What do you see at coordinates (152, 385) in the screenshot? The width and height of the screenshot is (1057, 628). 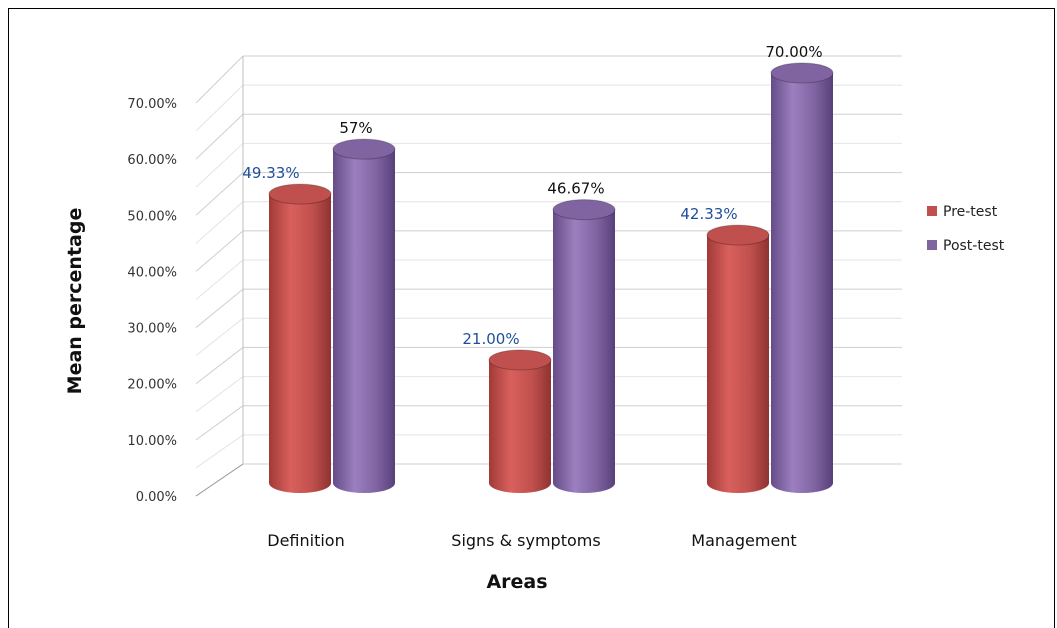 I see `y-tick-label: 20.00%` at bounding box center [152, 385].